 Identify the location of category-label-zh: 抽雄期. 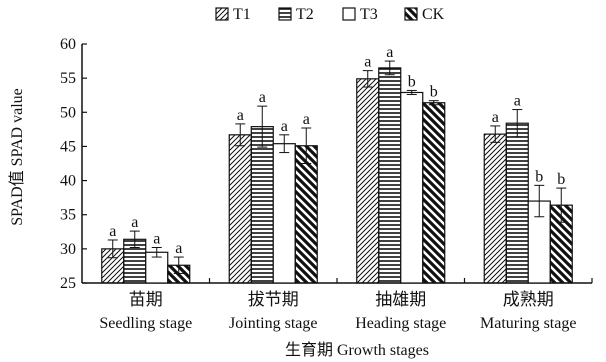
(400, 299).